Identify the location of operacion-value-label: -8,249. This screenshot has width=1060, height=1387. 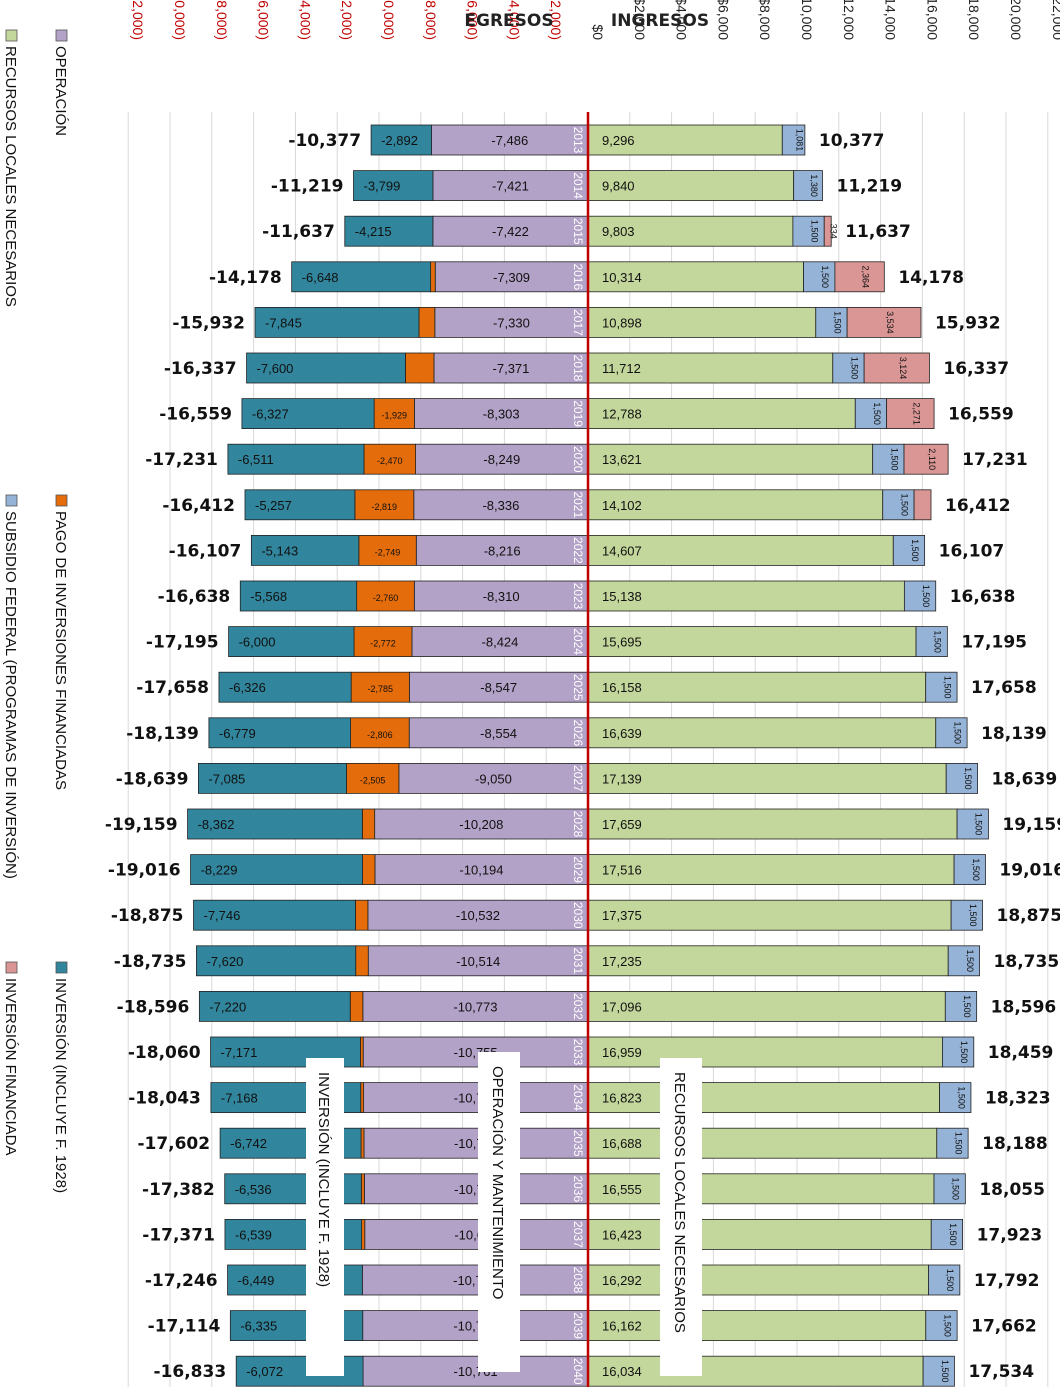
(501, 459).